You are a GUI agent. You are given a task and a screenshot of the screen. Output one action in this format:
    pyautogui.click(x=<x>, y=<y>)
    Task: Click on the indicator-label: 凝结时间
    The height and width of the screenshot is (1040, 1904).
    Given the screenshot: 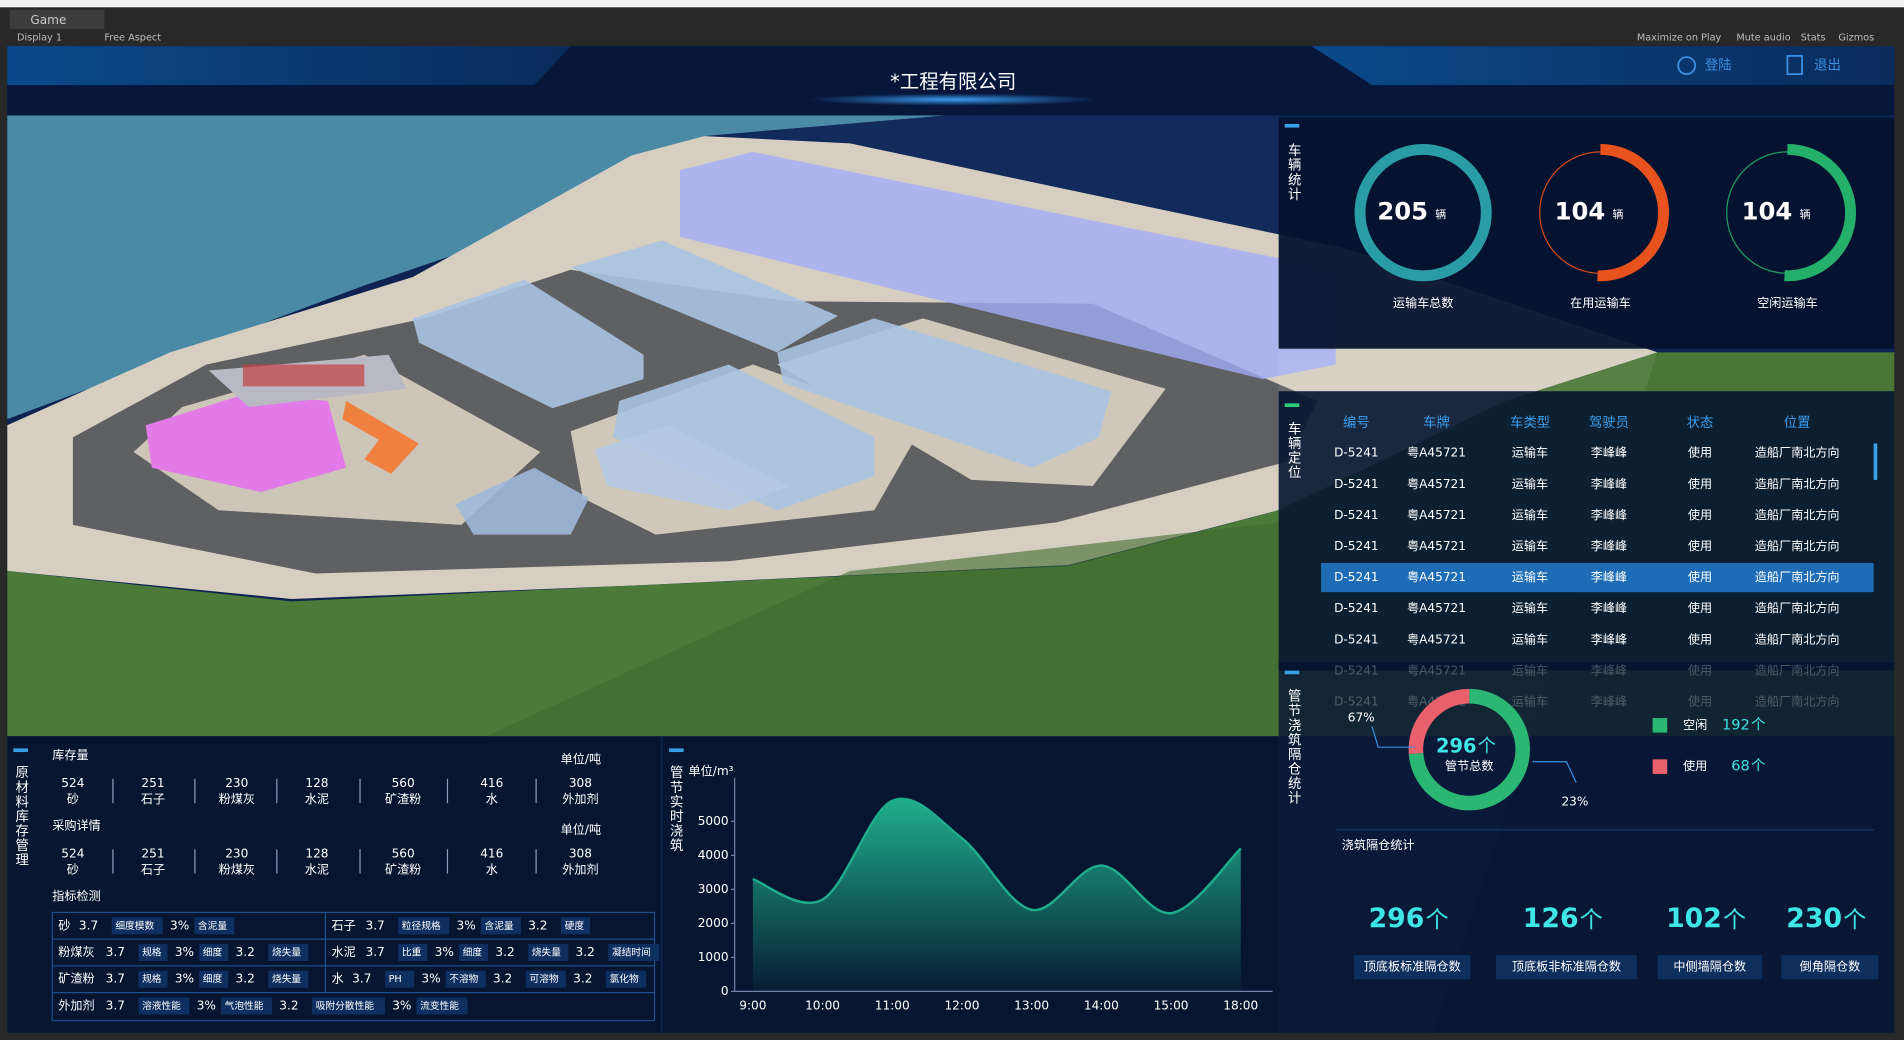 What is the action you would take?
    pyautogui.click(x=631, y=952)
    